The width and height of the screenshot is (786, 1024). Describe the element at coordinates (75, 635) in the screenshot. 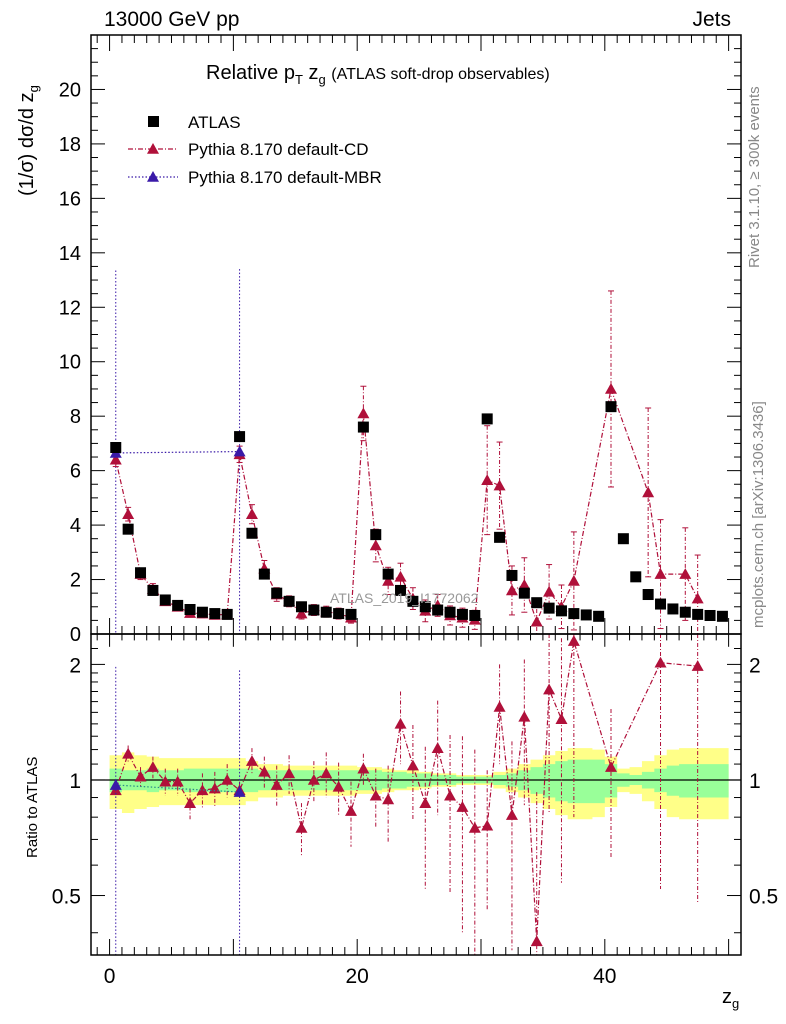

I see `y-tick-label: 0` at that location.